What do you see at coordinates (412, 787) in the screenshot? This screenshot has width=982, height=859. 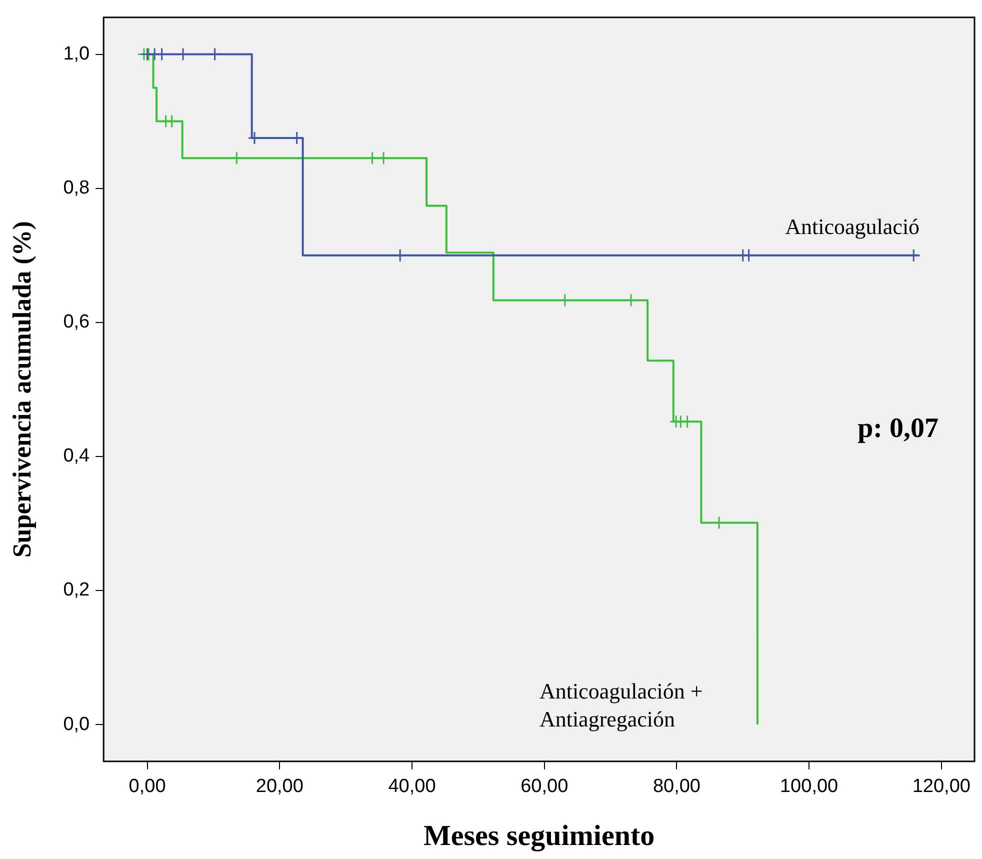 I see `x-tick-label: 40,00` at bounding box center [412, 787].